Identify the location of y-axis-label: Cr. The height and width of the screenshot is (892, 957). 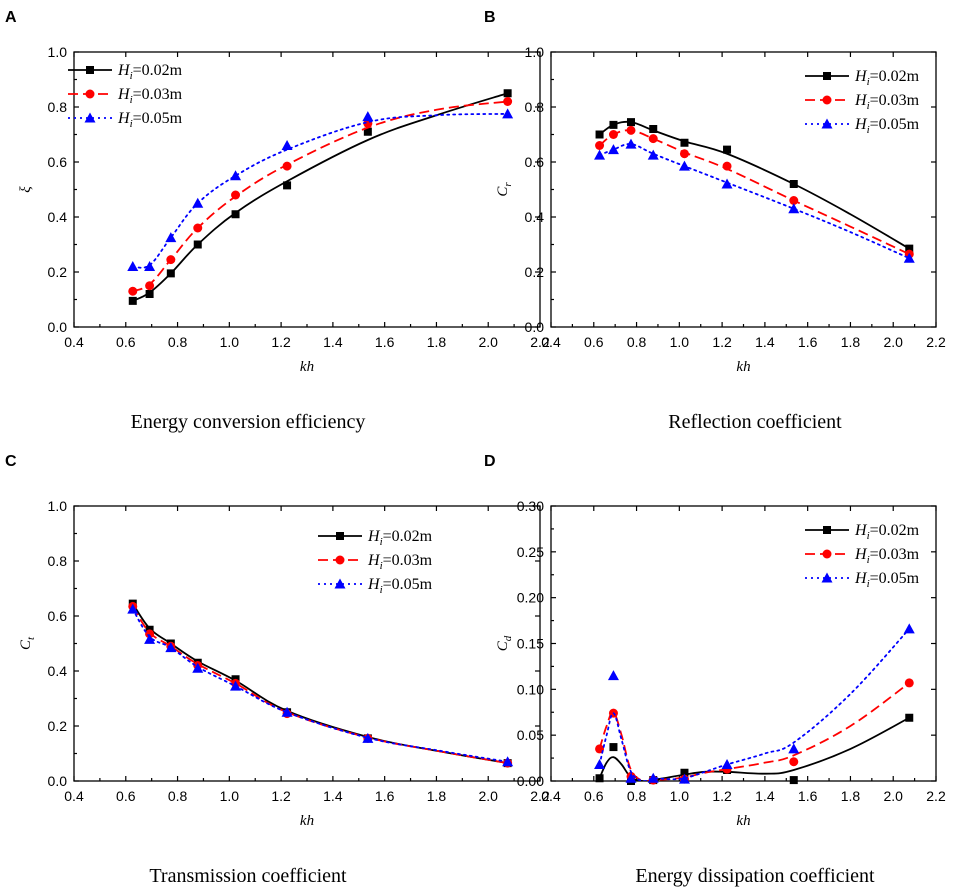
(504, 189).